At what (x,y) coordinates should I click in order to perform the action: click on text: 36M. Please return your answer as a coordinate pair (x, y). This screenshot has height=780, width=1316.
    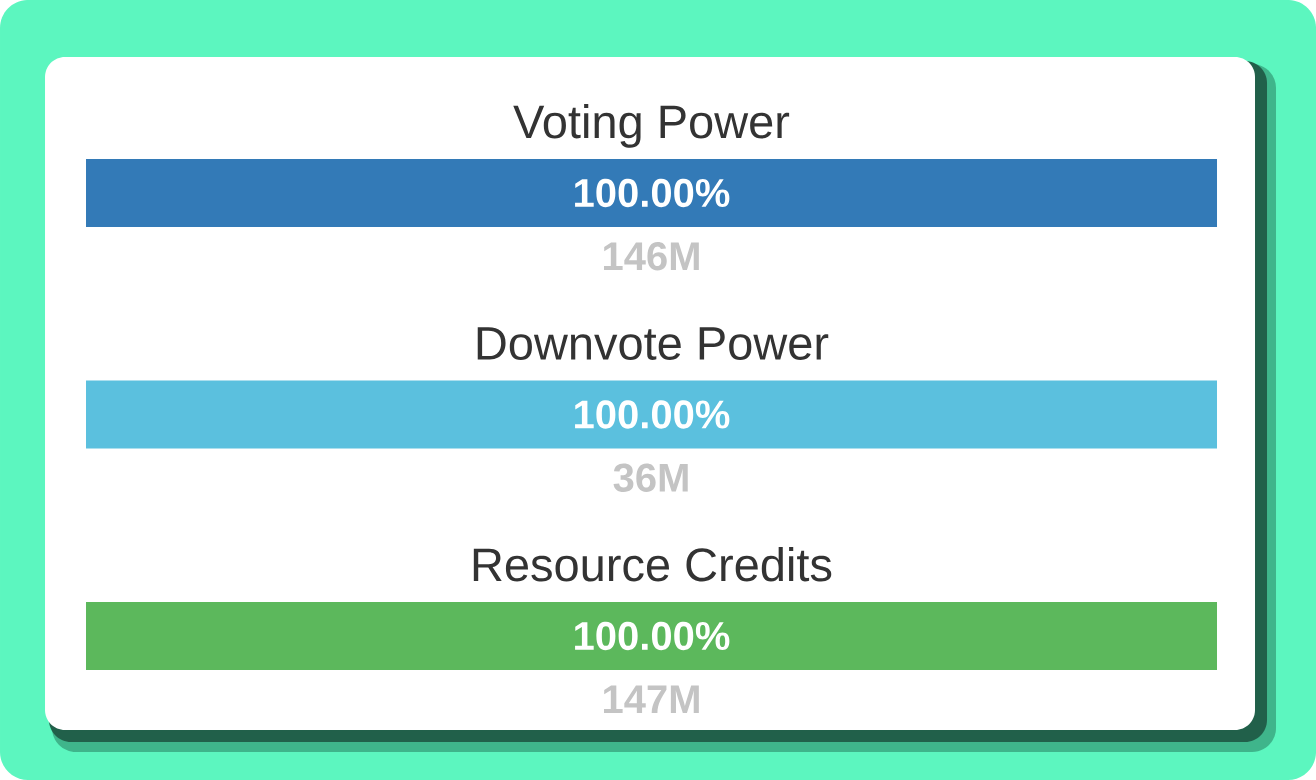
    Looking at the image, I should click on (650, 477).